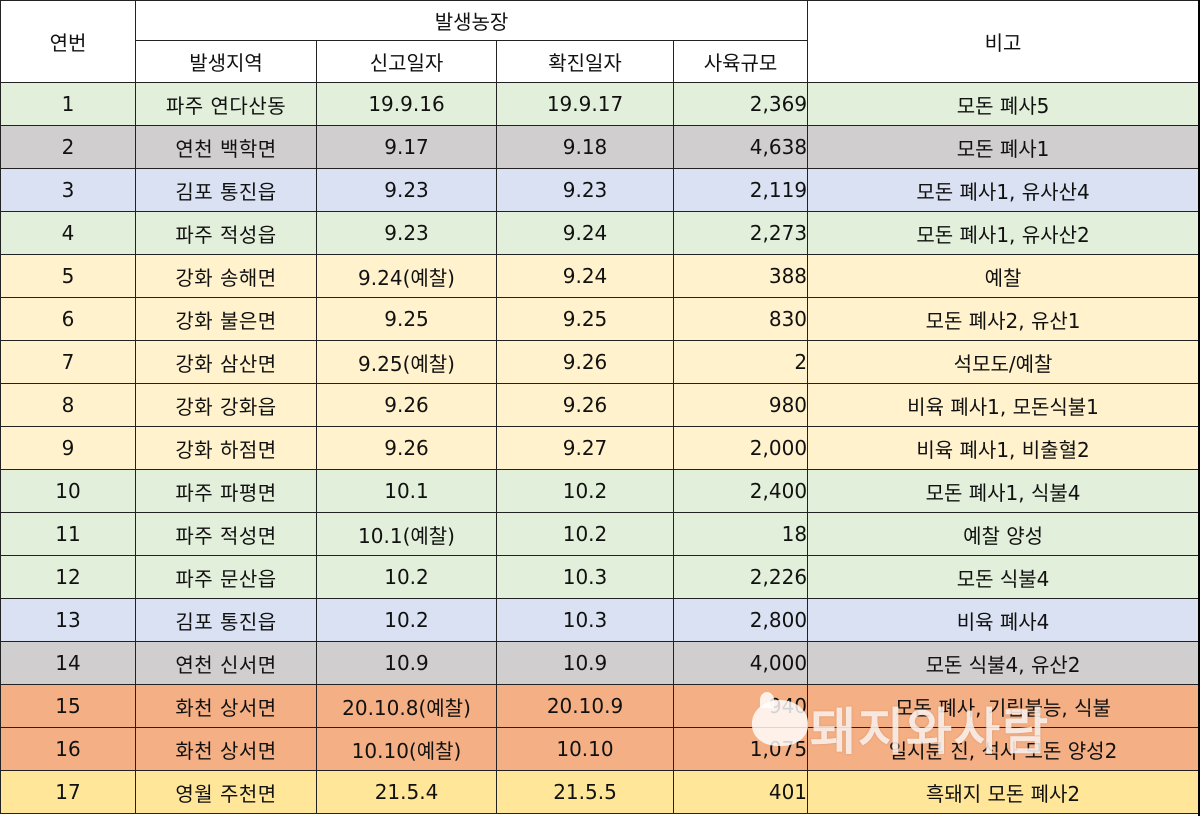 The width and height of the screenshot is (1200, 816). Describe the element at coordinates (740, 405) in the screenshot. I see `cell-herd-size: 980` at that location.